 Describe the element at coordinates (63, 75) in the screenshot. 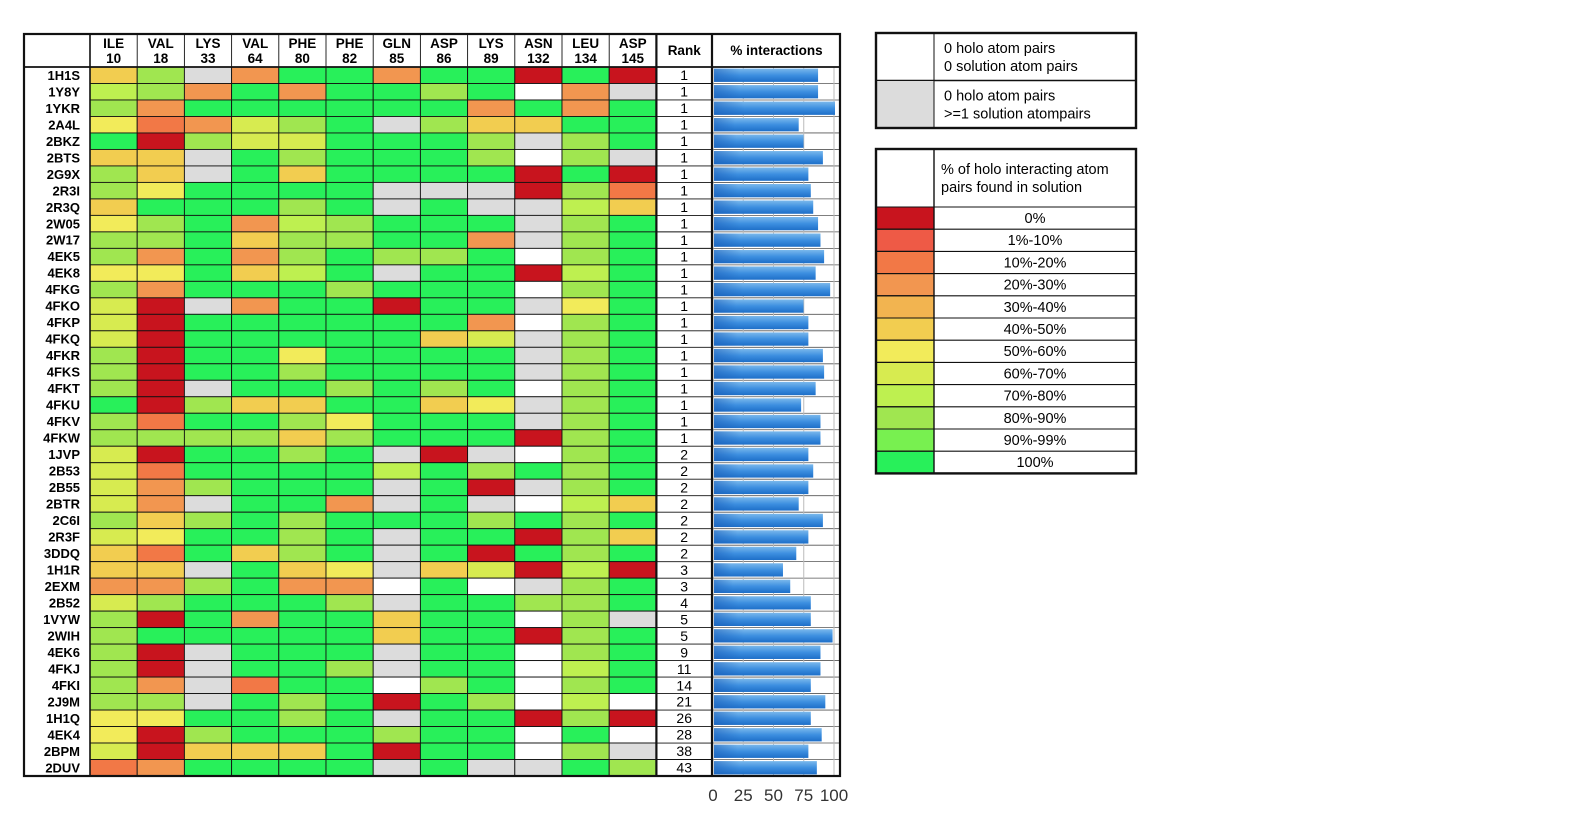

I see `row-label: 1H1S` at that location.